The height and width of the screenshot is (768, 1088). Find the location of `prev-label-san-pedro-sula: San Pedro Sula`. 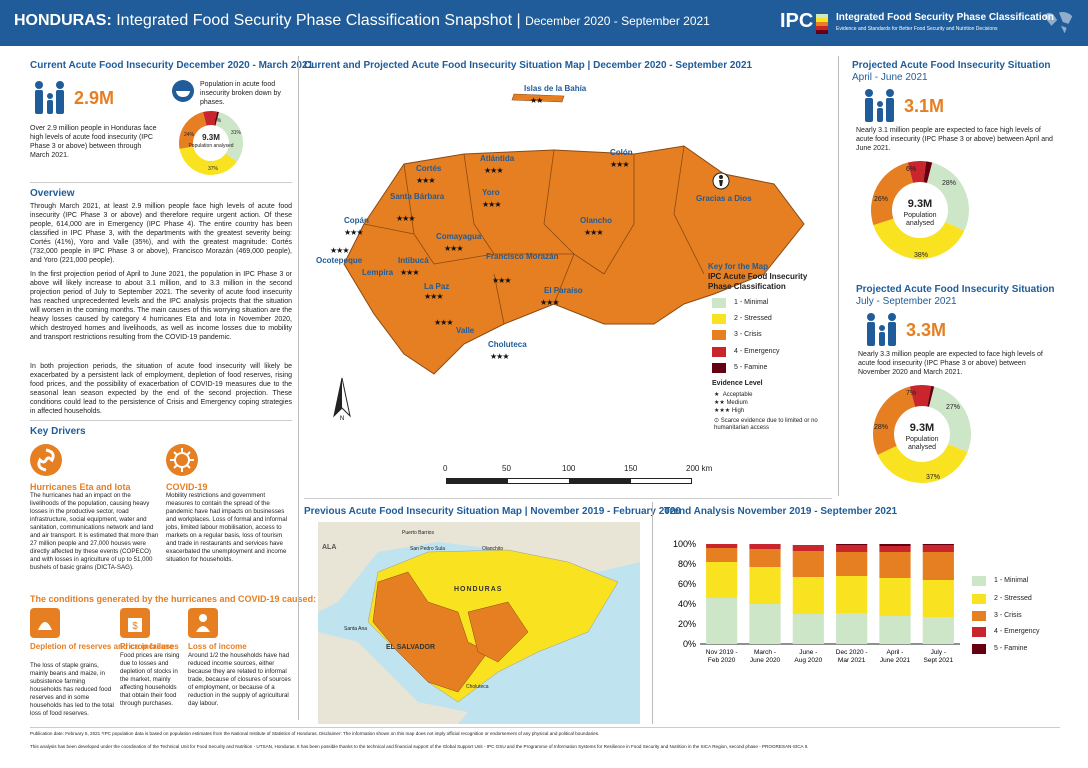

prev-label-san-pedro-sula: San Pedro Sula is located at coordinates (428, 549).